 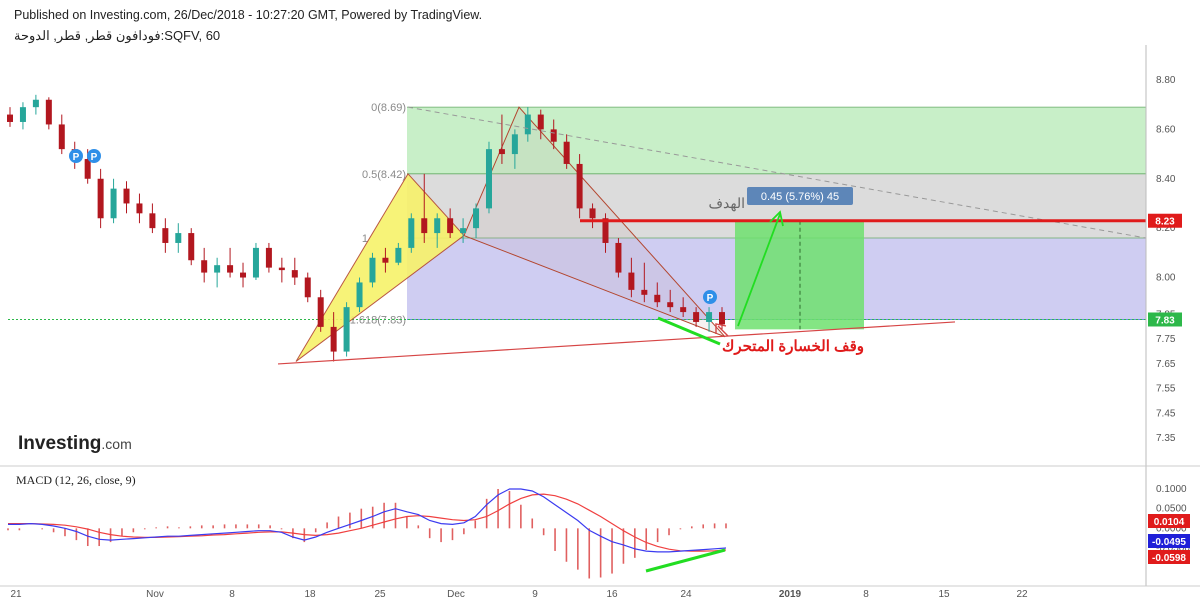 I want to click on time-tick-label: 22, so click(x=1022, y=594).